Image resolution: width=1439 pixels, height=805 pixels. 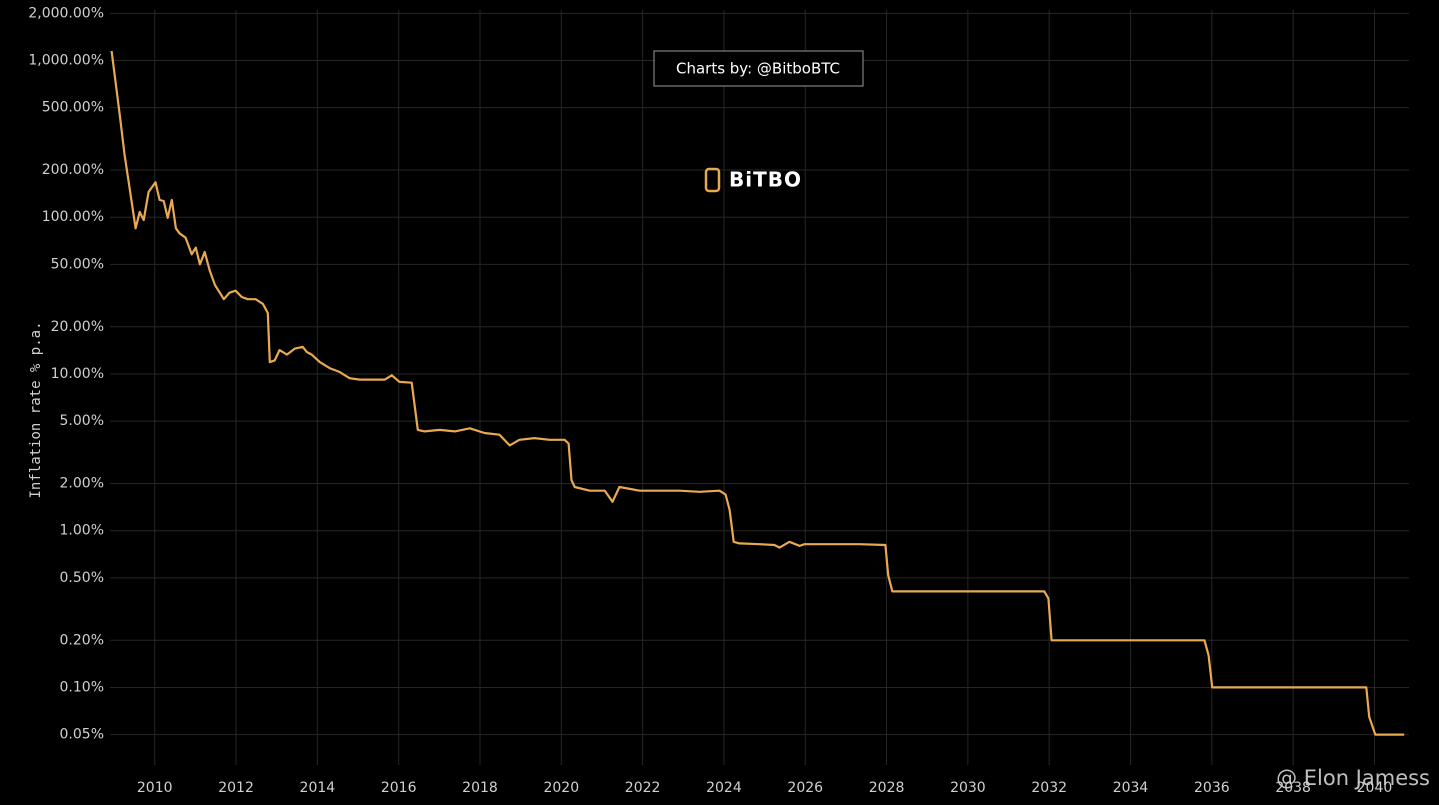 I want to click on y-tick-label: 50.00%, so click(x=77, y=264).